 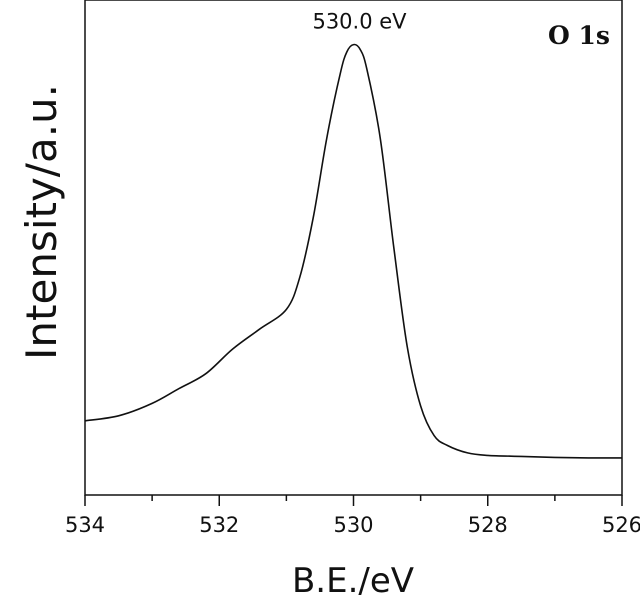 I want to click on panel-label: O 1s, so click(x=579, y=35).